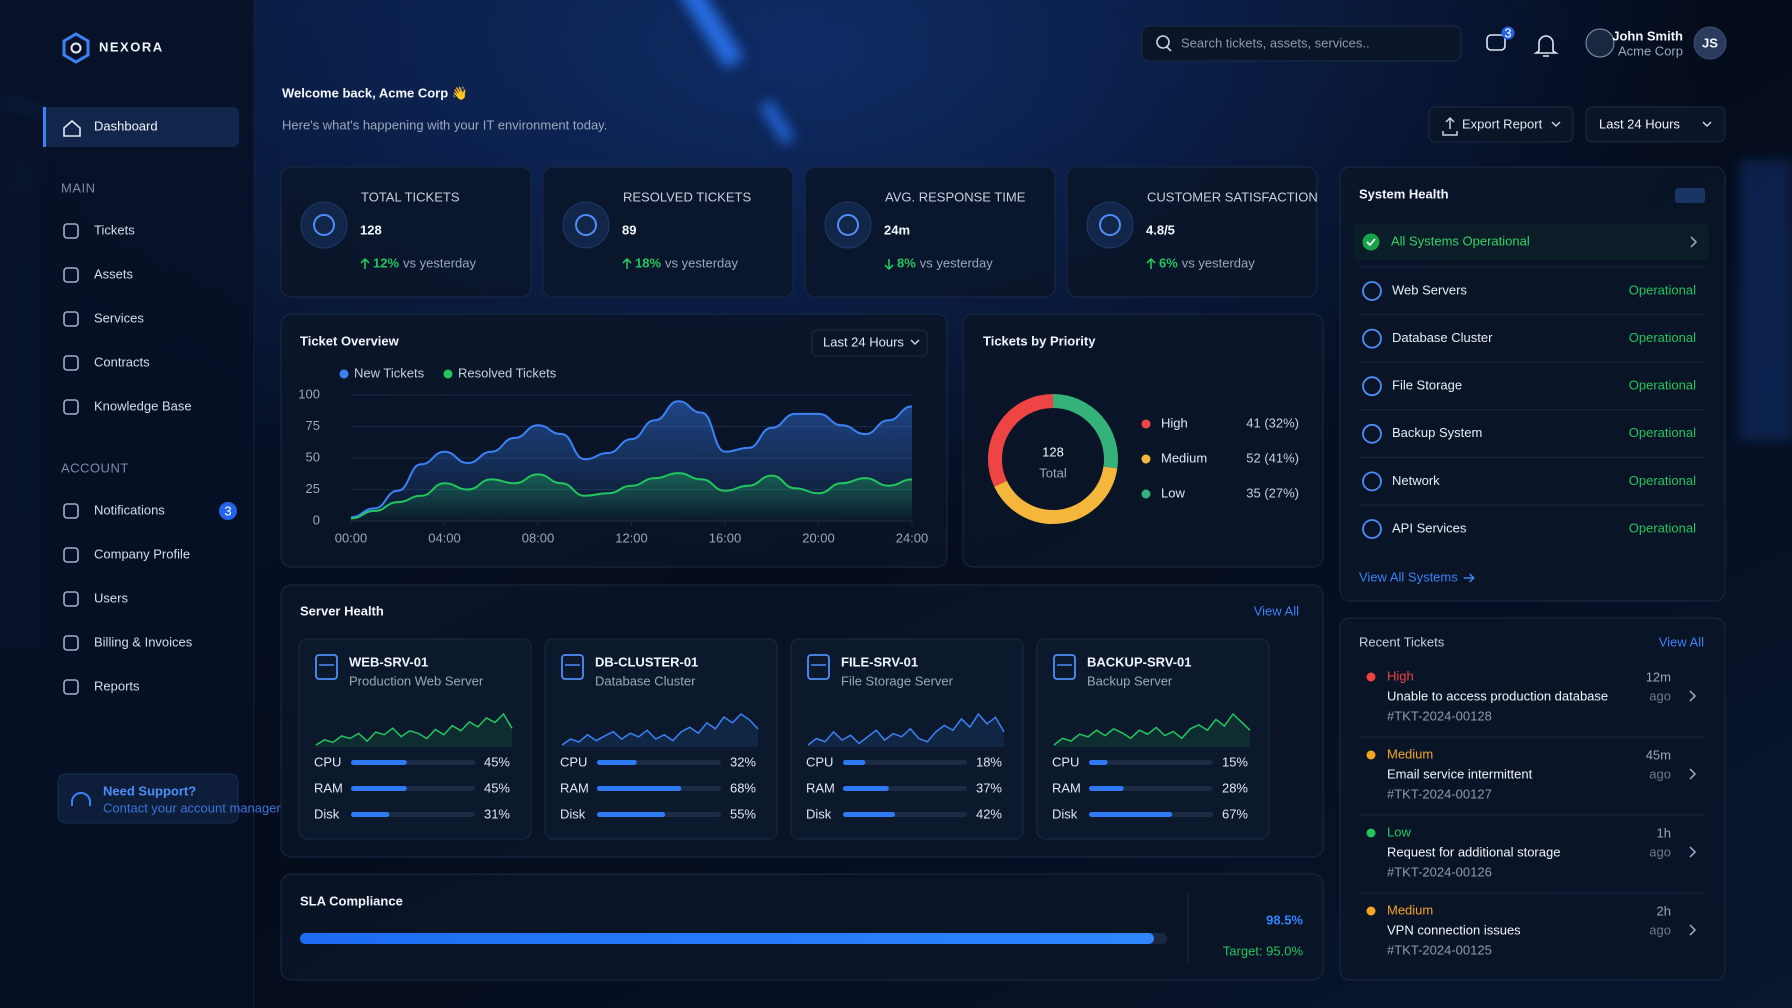 Image resolution: width=1792 pixels, height=1008 pixels. Describe the element at coordinates (126, 125) in the screenshot. I see `nav-item: Dashboard` at that location.